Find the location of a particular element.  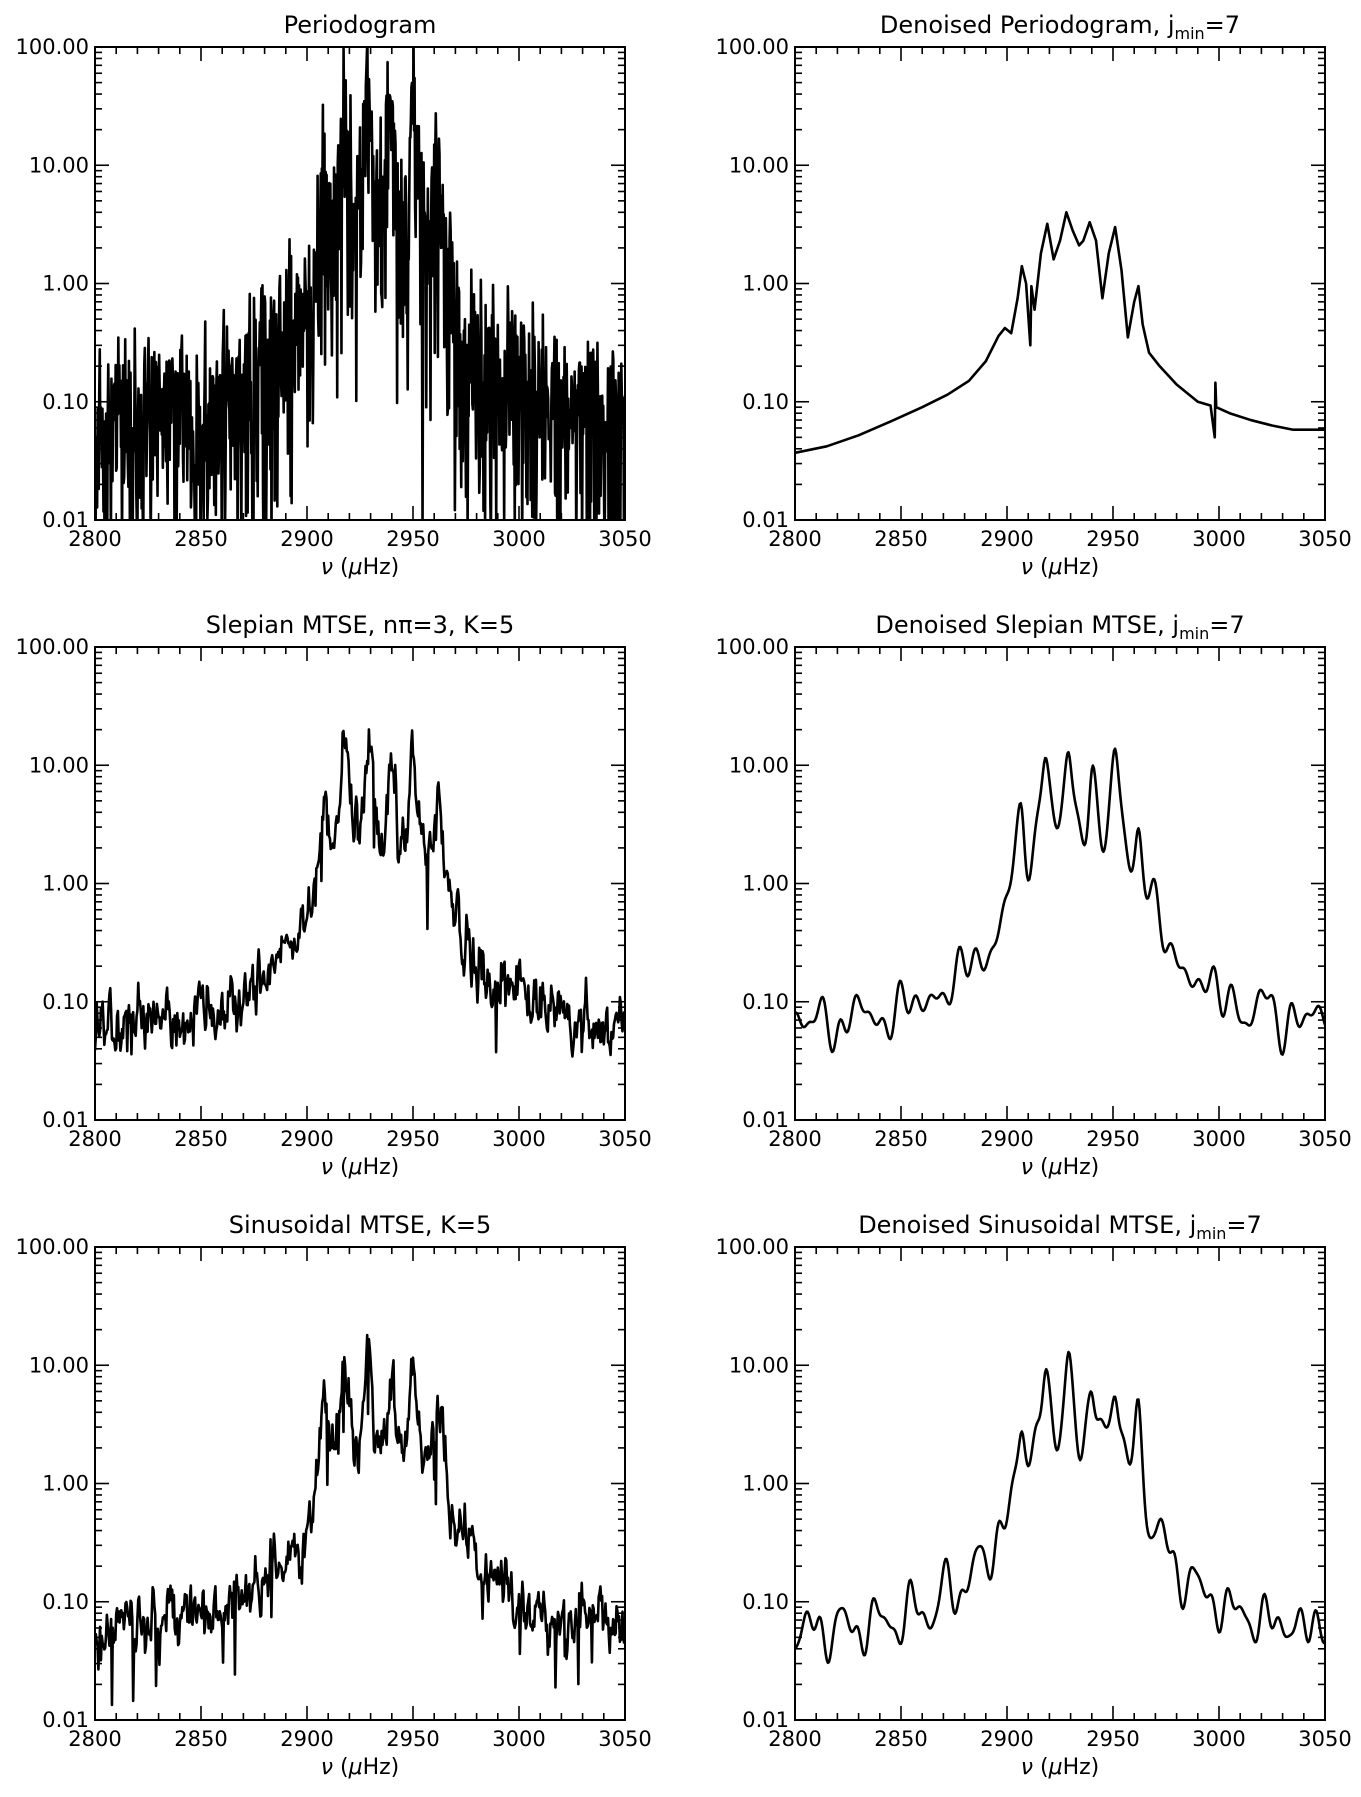

panel-title: Slepian MTSE, nπ=3, K=5 is located at coordinates (360, 625).